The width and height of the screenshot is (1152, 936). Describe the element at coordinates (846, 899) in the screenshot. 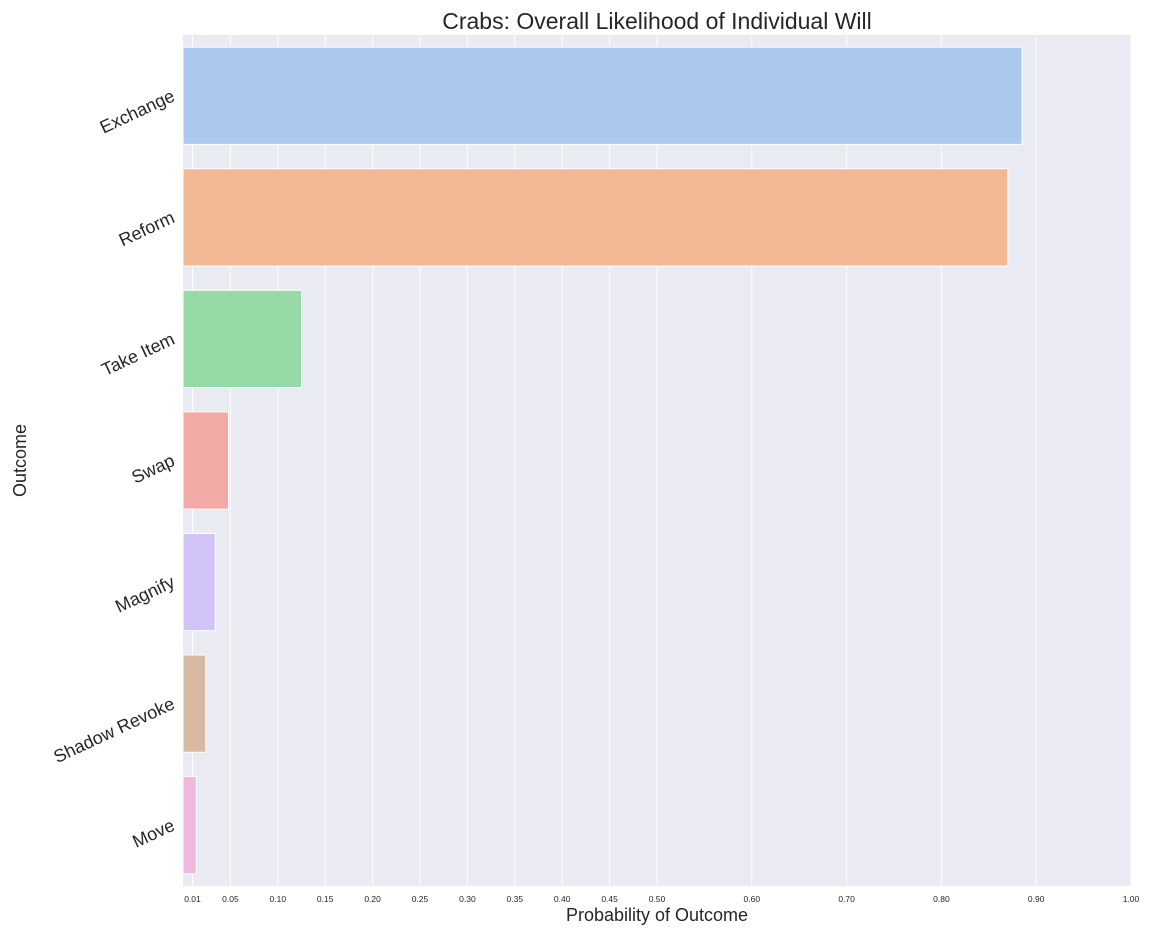

I see `x-tick-label-12: 0.70` at that location.